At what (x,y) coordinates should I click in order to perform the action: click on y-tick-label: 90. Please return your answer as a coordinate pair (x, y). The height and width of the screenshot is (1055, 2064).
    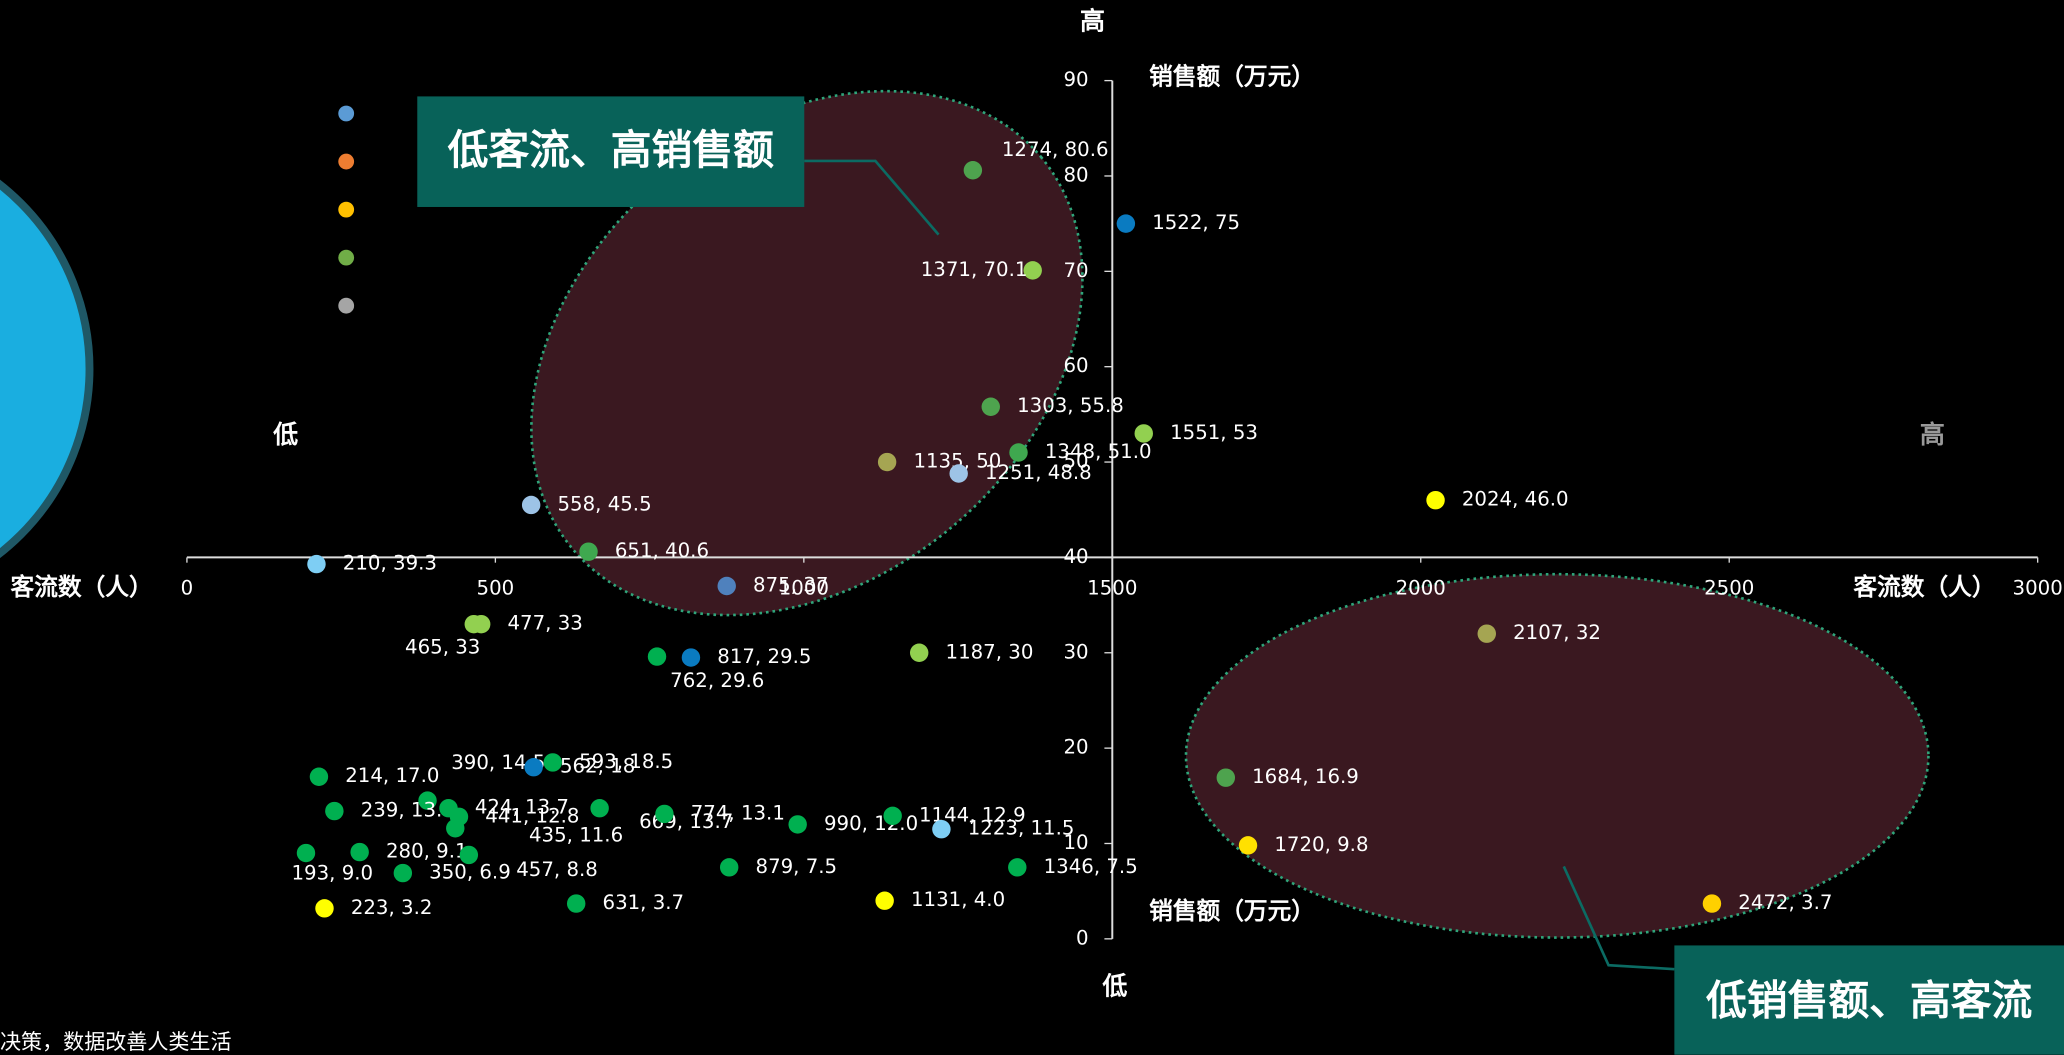
    Looking at the image, I should click on (1075, 79).